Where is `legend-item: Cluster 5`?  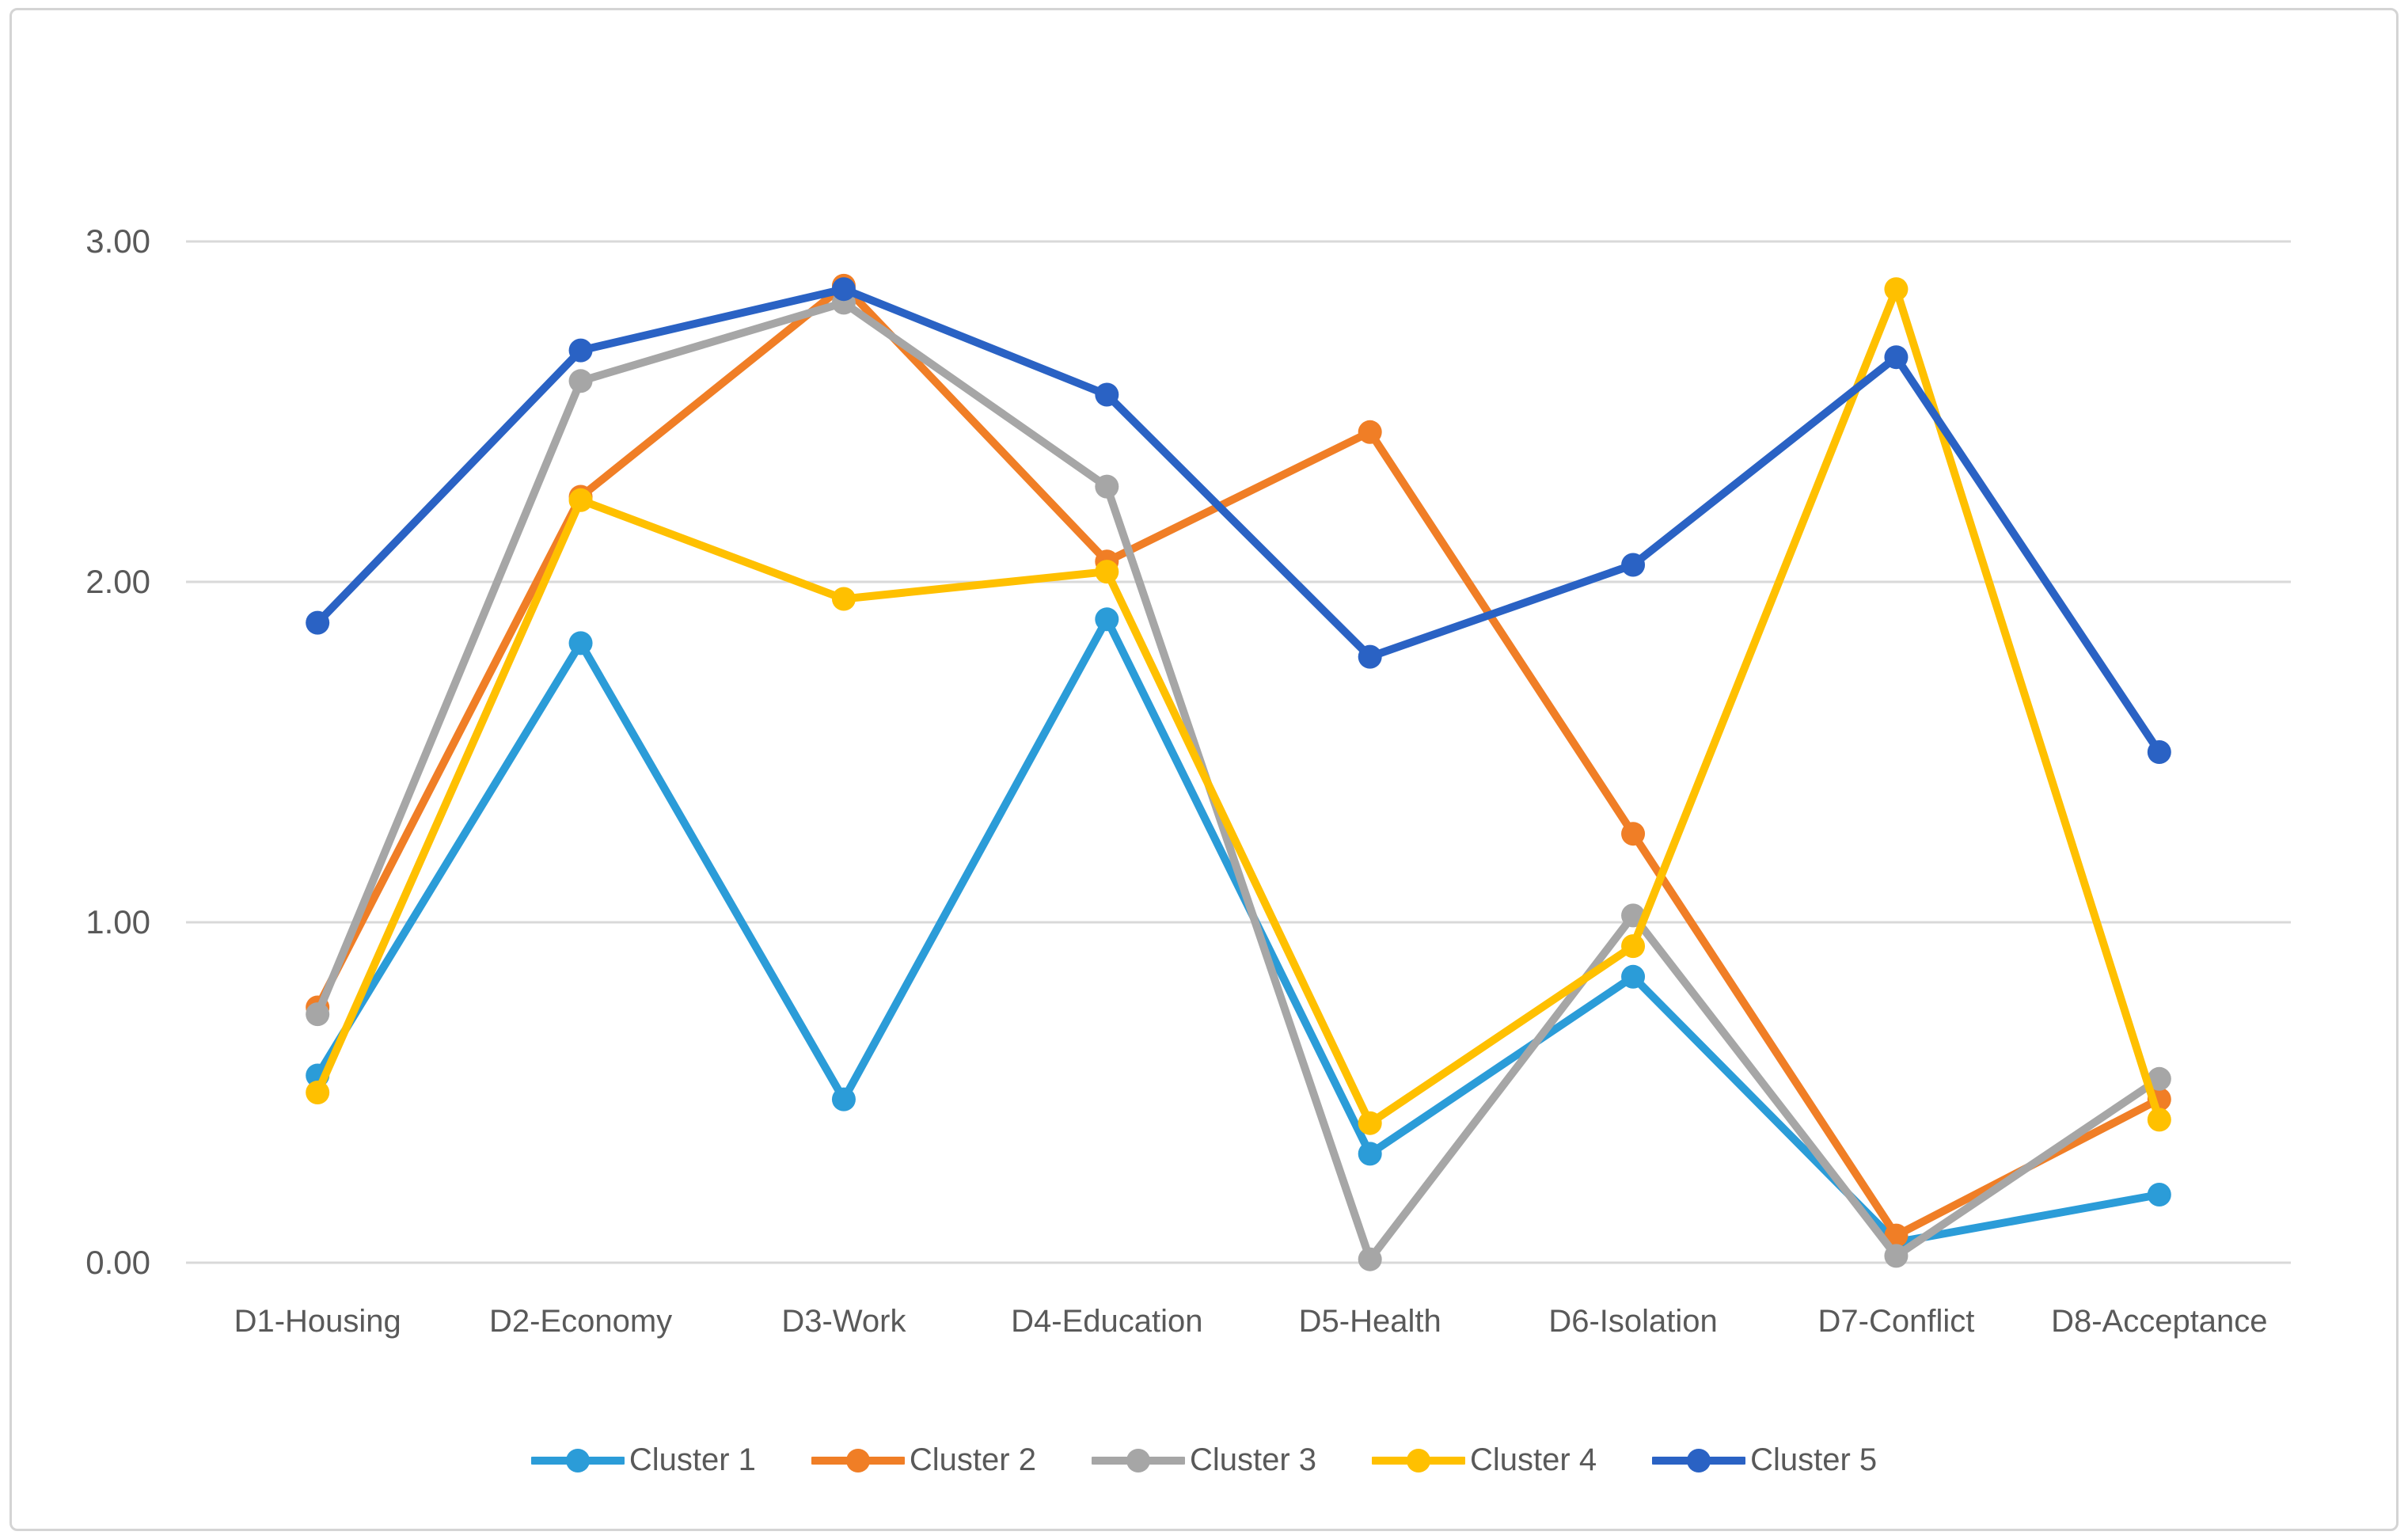
legend-item: Cluster 5 is located at coordinates (1764, 1460).